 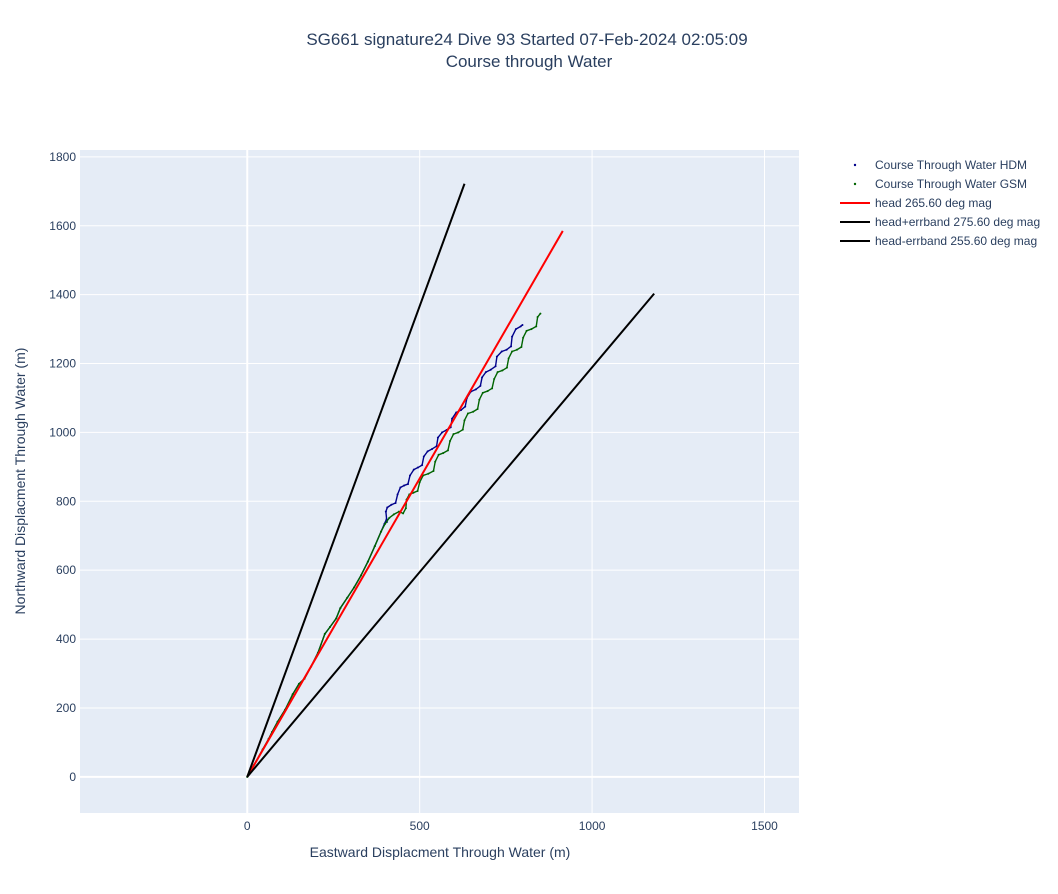 What do you see at coordinates (957, 222) in the screenshot?
I see `legend-label: head+errband 275.60 deg mag` at bounding box center [957, 222].